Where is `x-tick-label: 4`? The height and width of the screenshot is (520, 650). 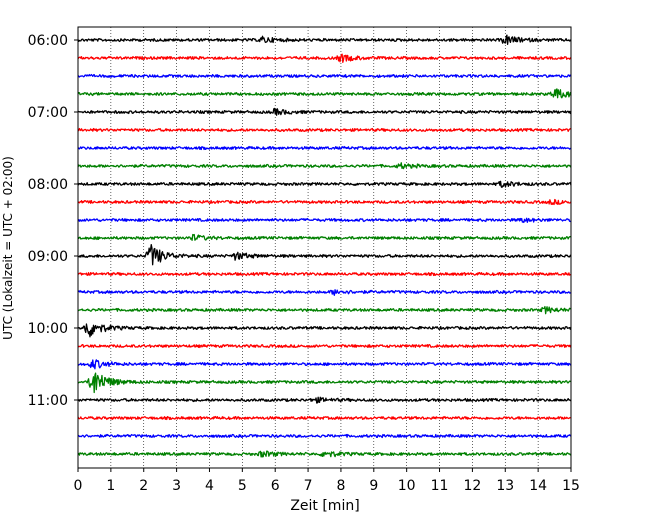
x-tick-label: 4 is located at coordinates (209, 486).